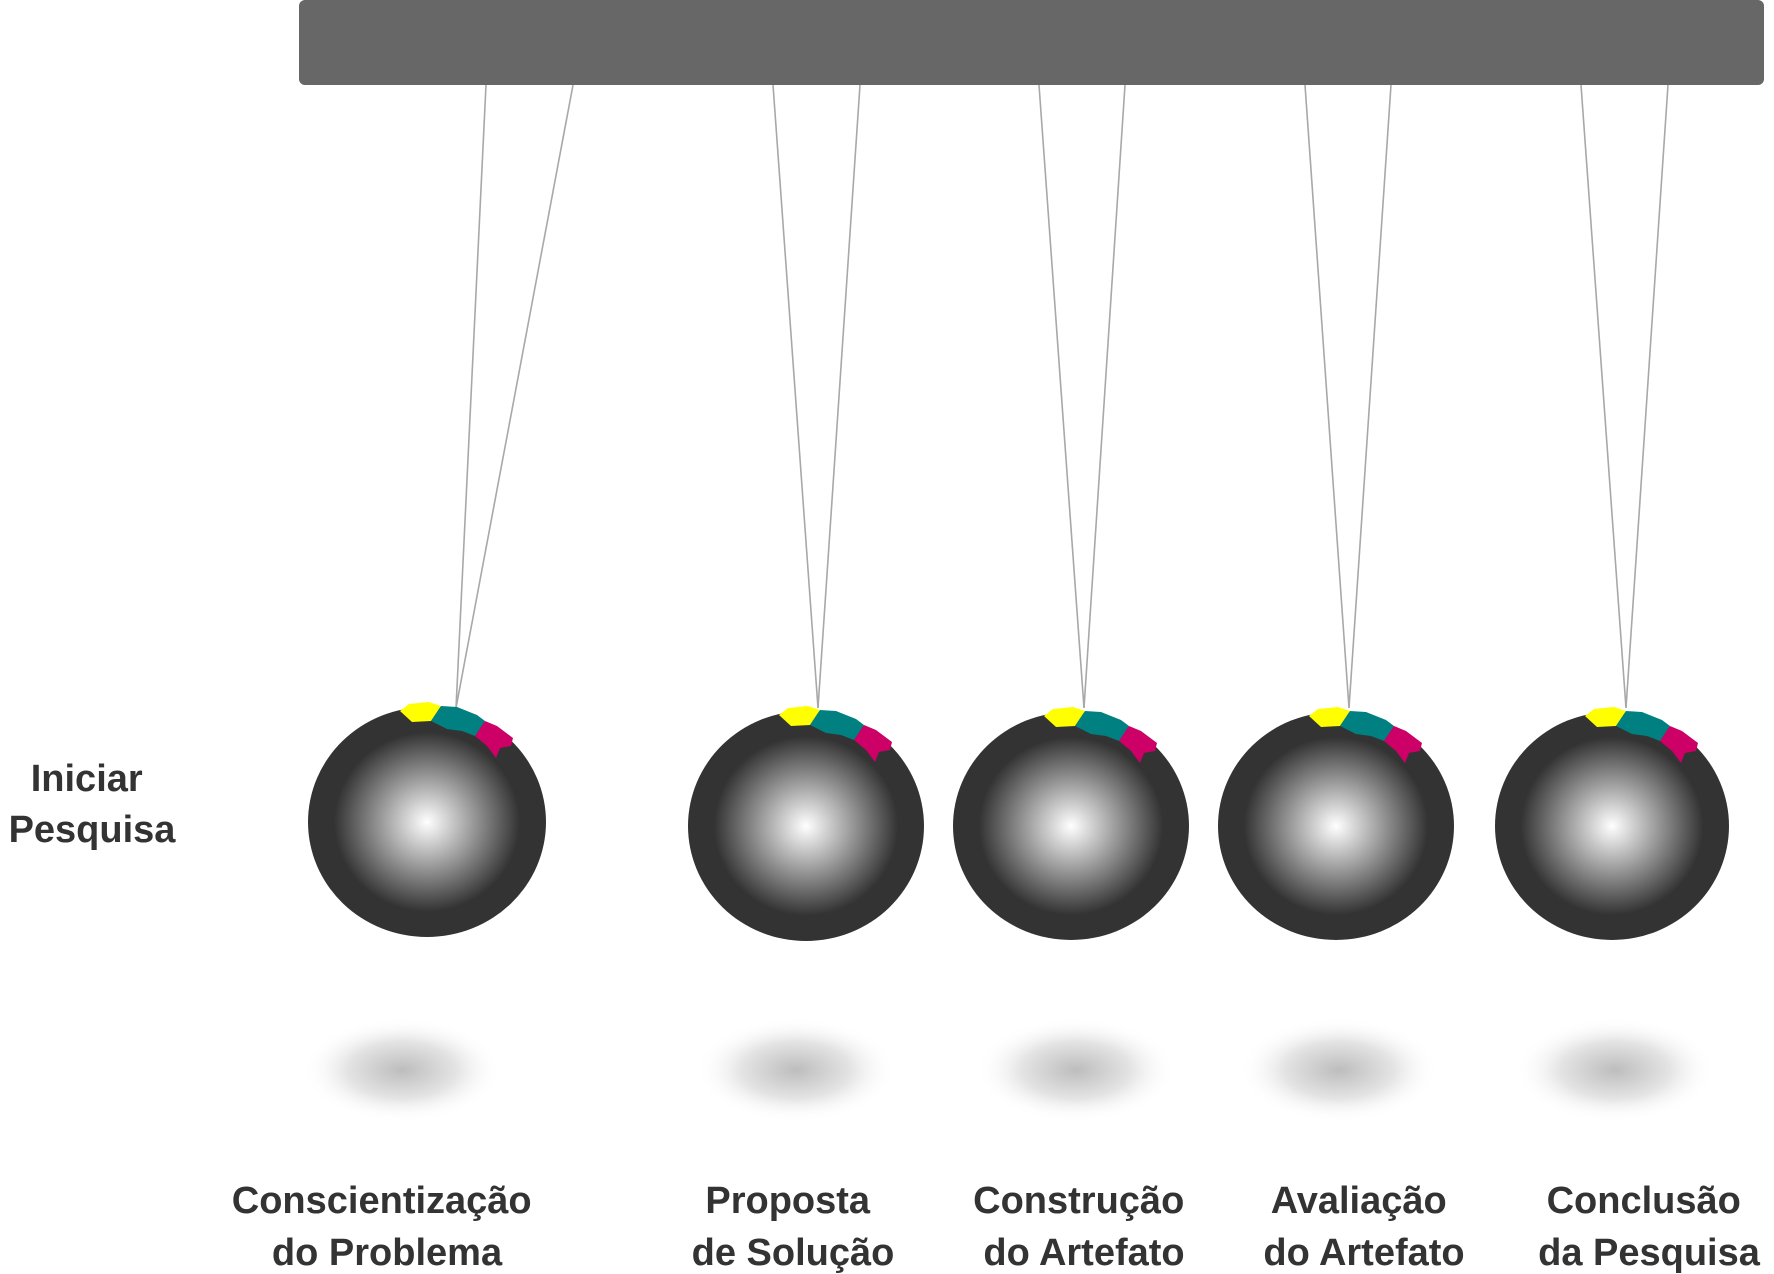 The image size is (1774, 1274). What do you see at coordinates (87, 779) in the screenshot?
I see `start-label-line1: Iniciar` at bounding box center [87, 779].